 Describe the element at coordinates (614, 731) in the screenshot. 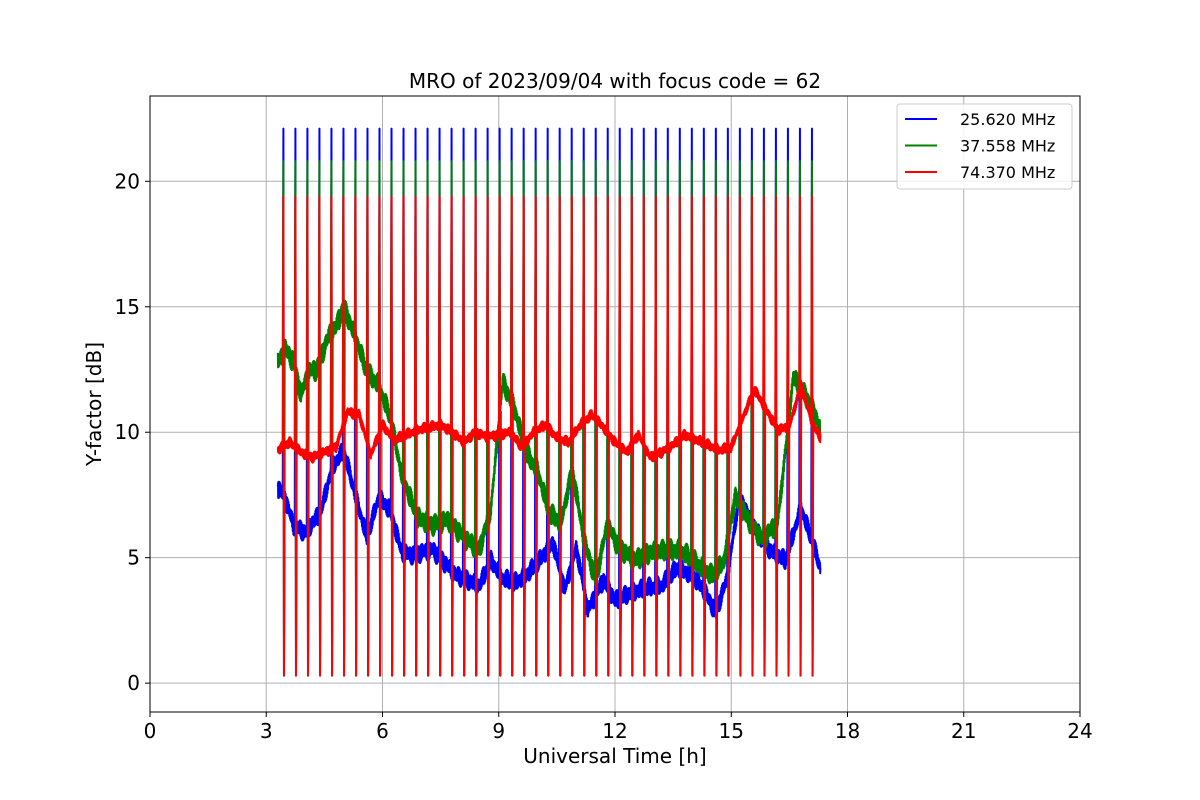

I see `x-tick-label: 12` at that location.